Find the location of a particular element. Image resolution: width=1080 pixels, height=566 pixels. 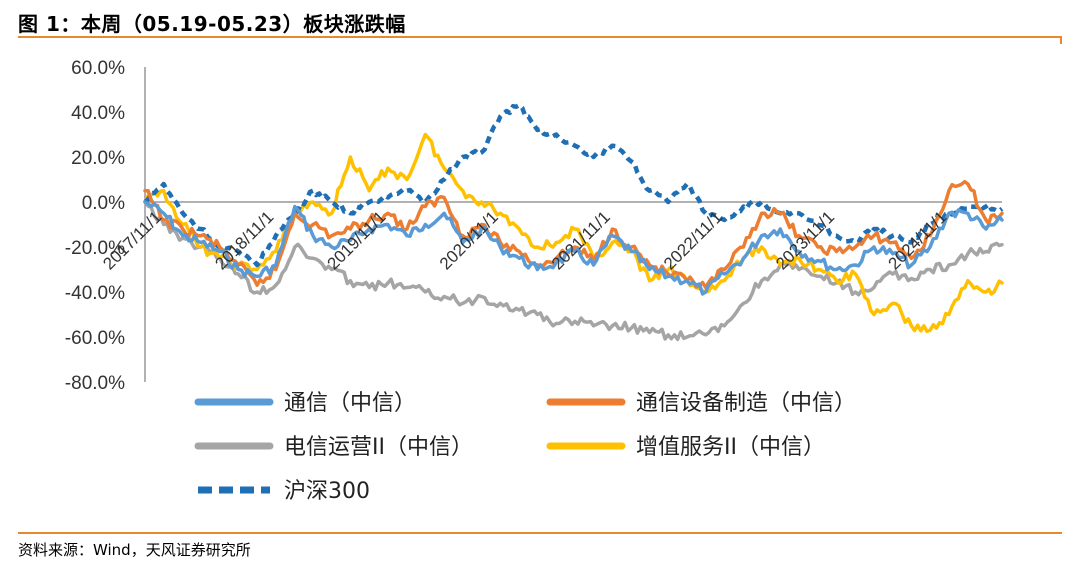

top-rule-end-tick is located at coordinates (1061, 40).